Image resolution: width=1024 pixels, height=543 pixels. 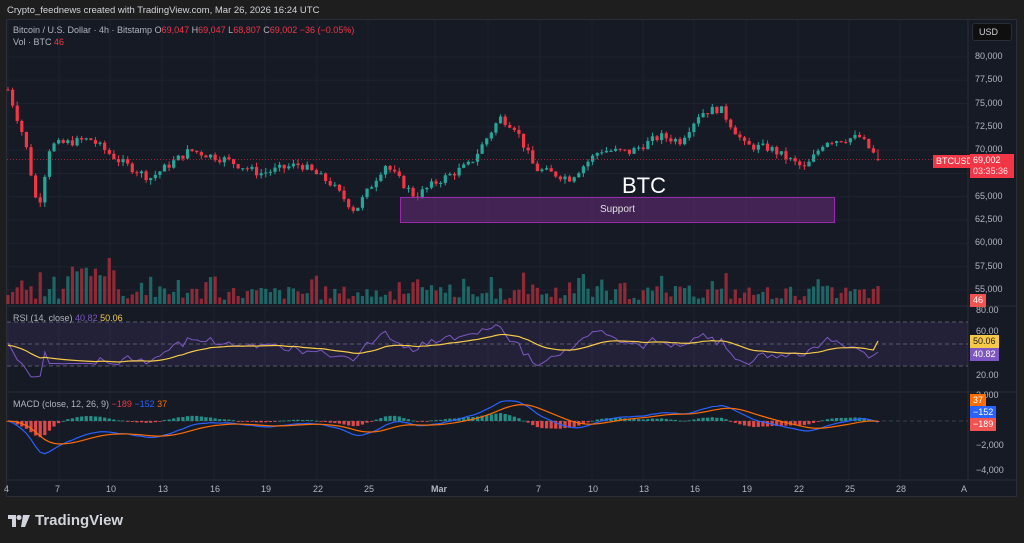 I want to click on tradingview-logo: TradingView, so click(x=65, y=520).